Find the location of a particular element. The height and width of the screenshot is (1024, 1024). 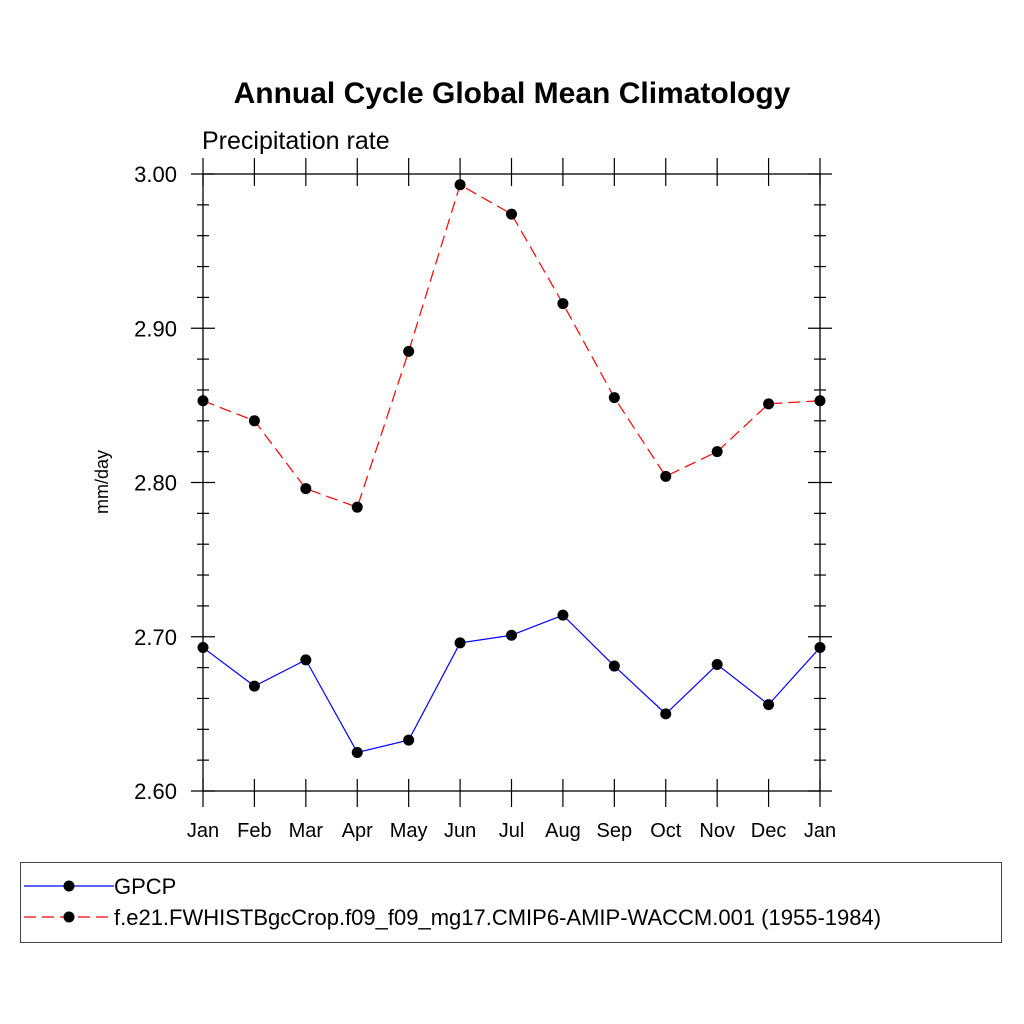

x-tick-label: May is located at coordinates (409, 831).